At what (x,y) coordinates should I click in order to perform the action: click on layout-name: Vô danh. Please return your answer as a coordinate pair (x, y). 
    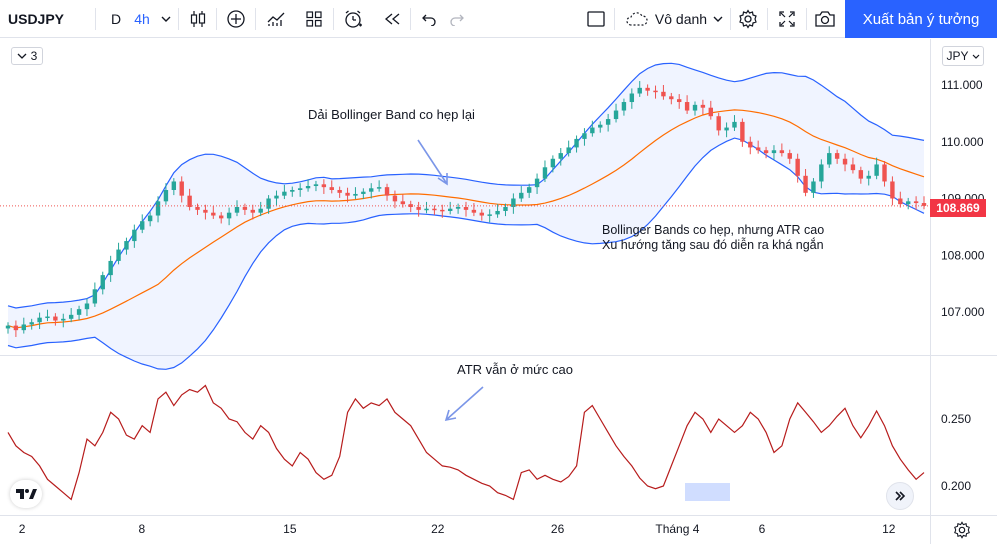
    Looking at the image, I should click on (674, 19).